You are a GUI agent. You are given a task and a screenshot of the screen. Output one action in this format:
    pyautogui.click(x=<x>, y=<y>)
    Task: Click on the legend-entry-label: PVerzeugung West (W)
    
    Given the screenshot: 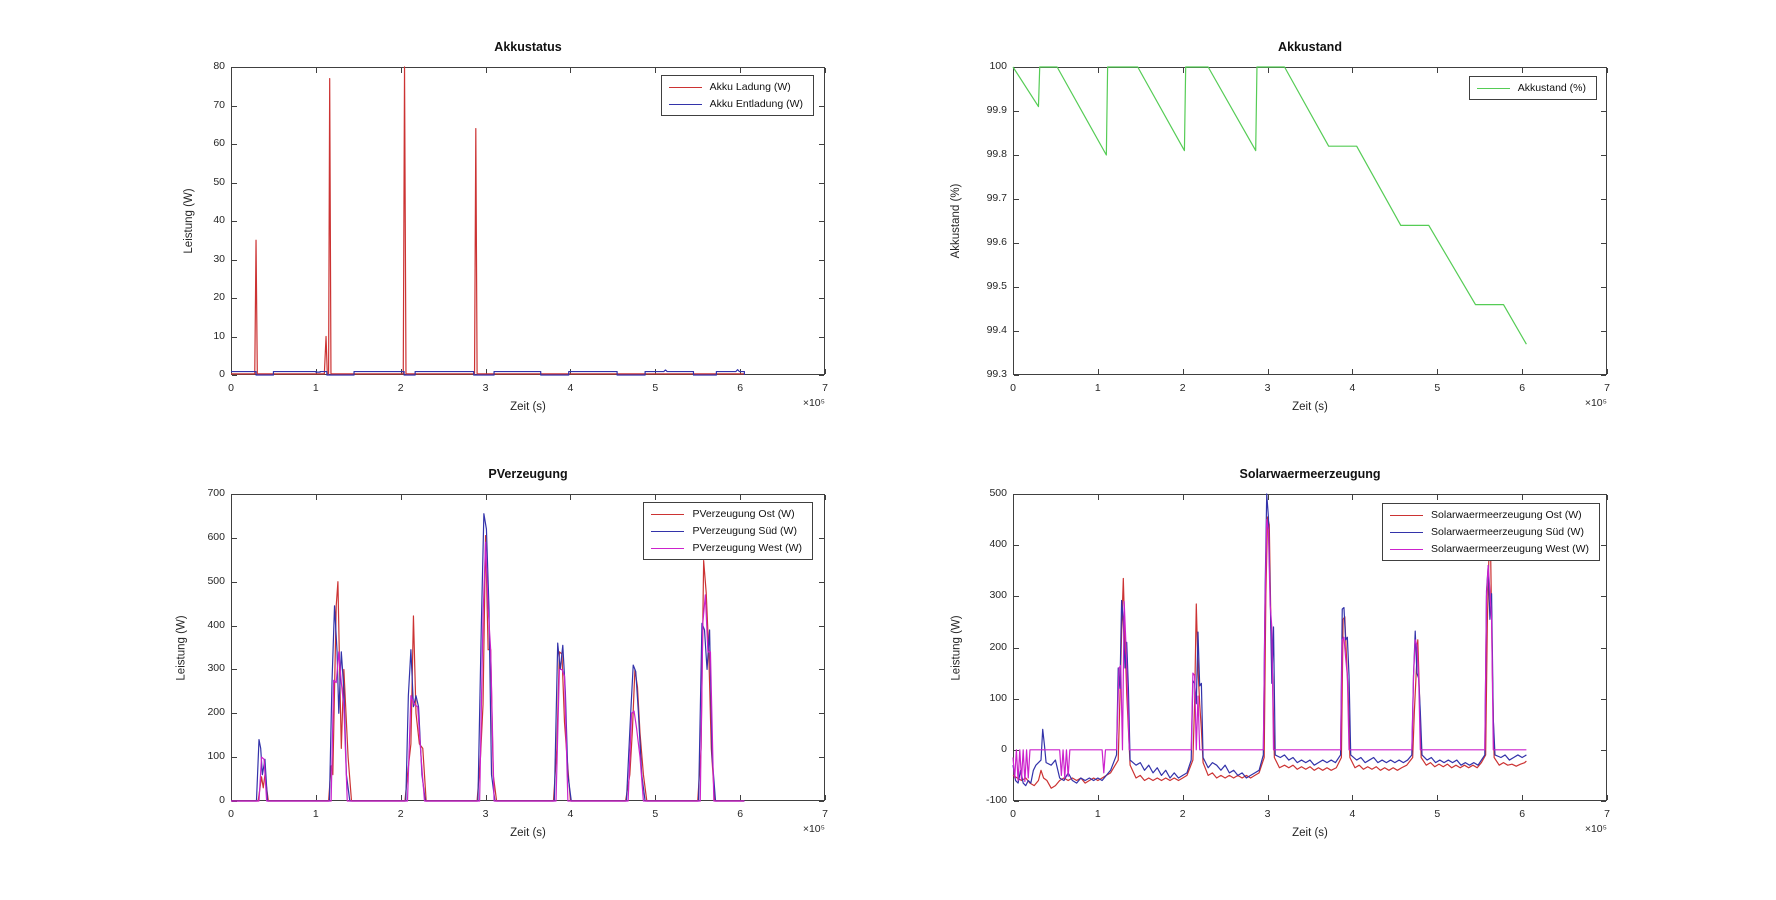 What is the action you would take?
    pyautogui.click(x=747, y=548)
    